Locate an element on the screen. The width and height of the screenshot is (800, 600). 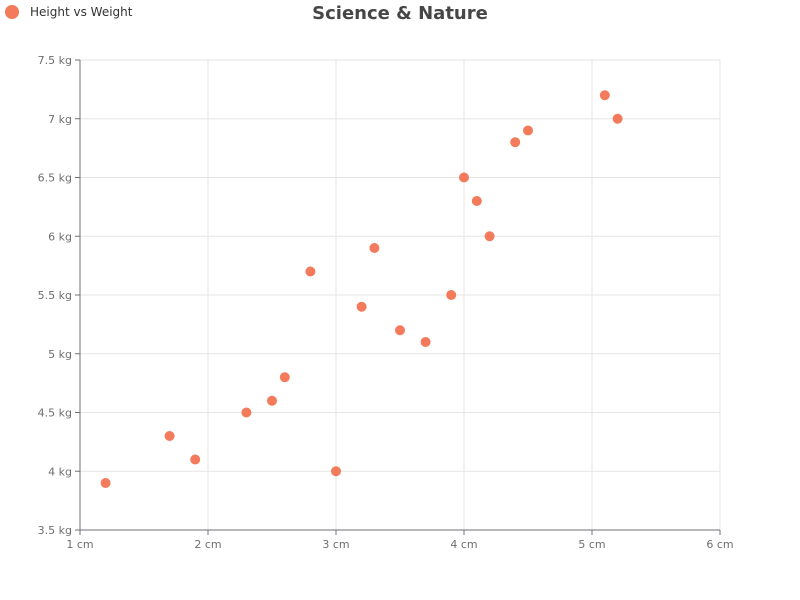
y-tick-label: 6 kg is located at coordinates (60, 236).